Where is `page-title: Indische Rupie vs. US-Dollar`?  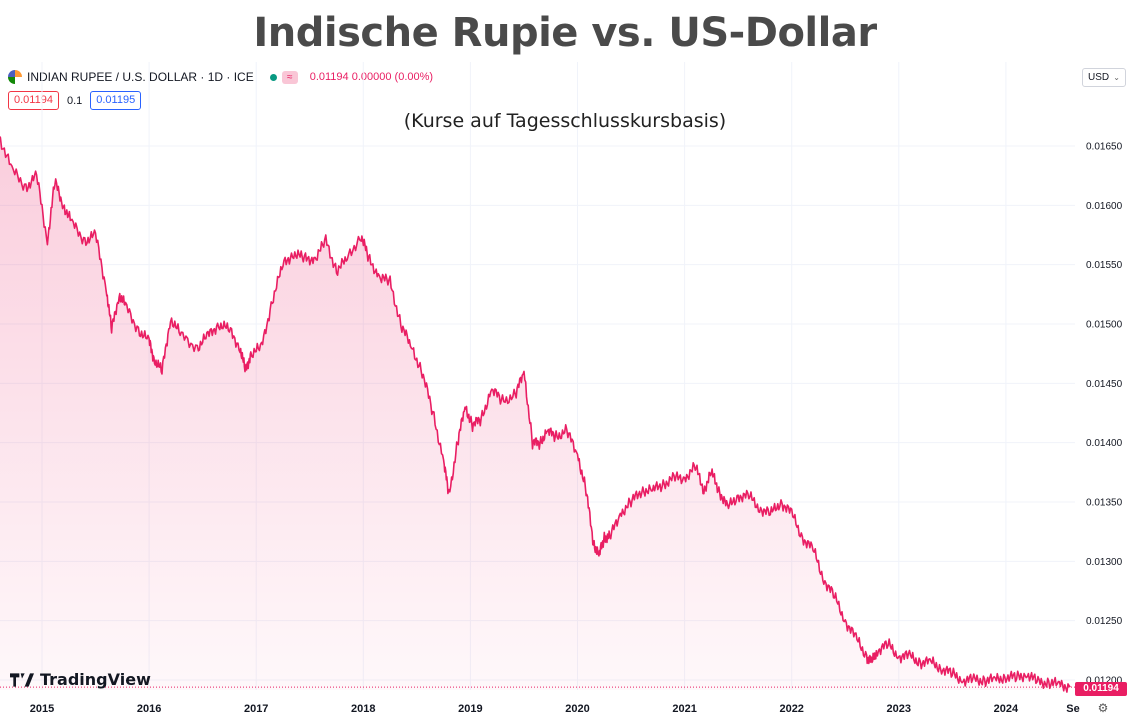
page-title: Indische Rupie vs. US-Dollar is located at coordinates (565, 33).